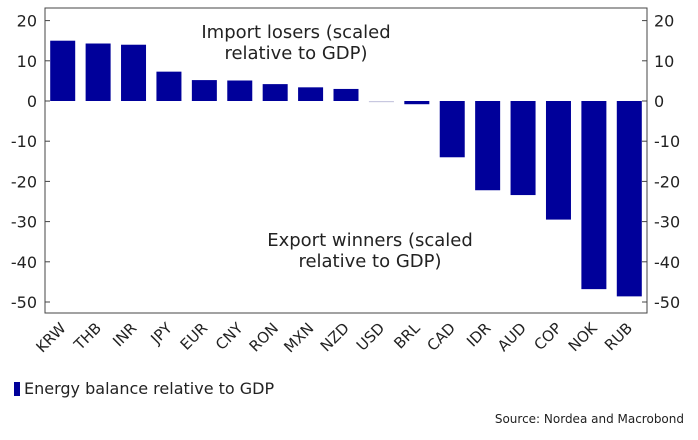 The height and width of the screenshot is (440, 698). Describe the element at coordinates (441, 337) in the screenshot. I see `x-tick-label-cad: CAD` at that location.